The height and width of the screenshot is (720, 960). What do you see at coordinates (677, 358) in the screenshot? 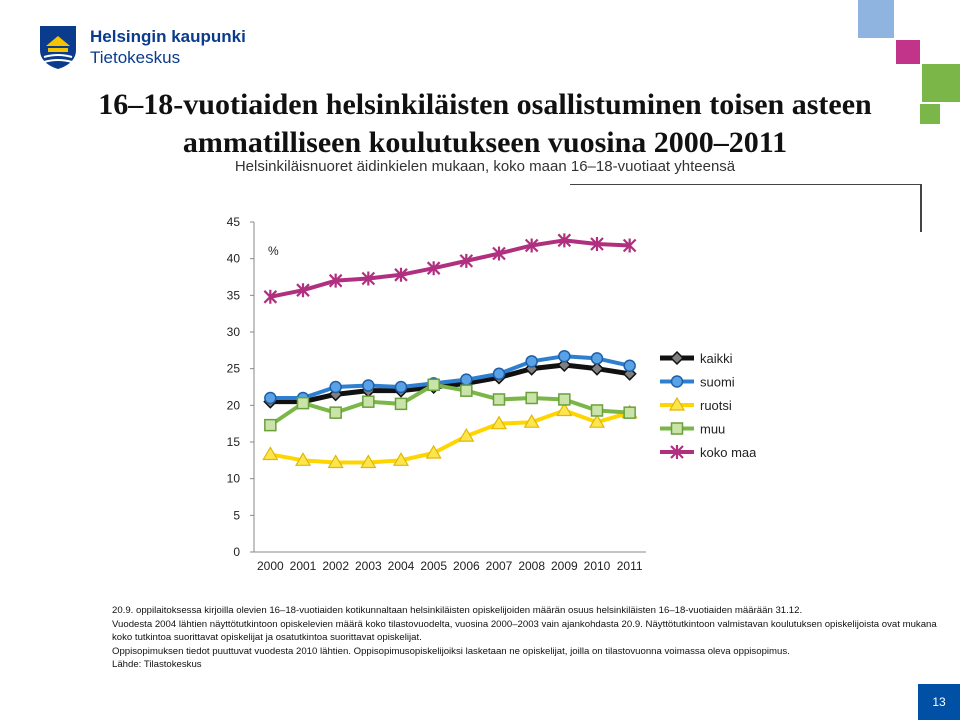
I see `legend-marker-kaikki` at bounding box center [677, 358].